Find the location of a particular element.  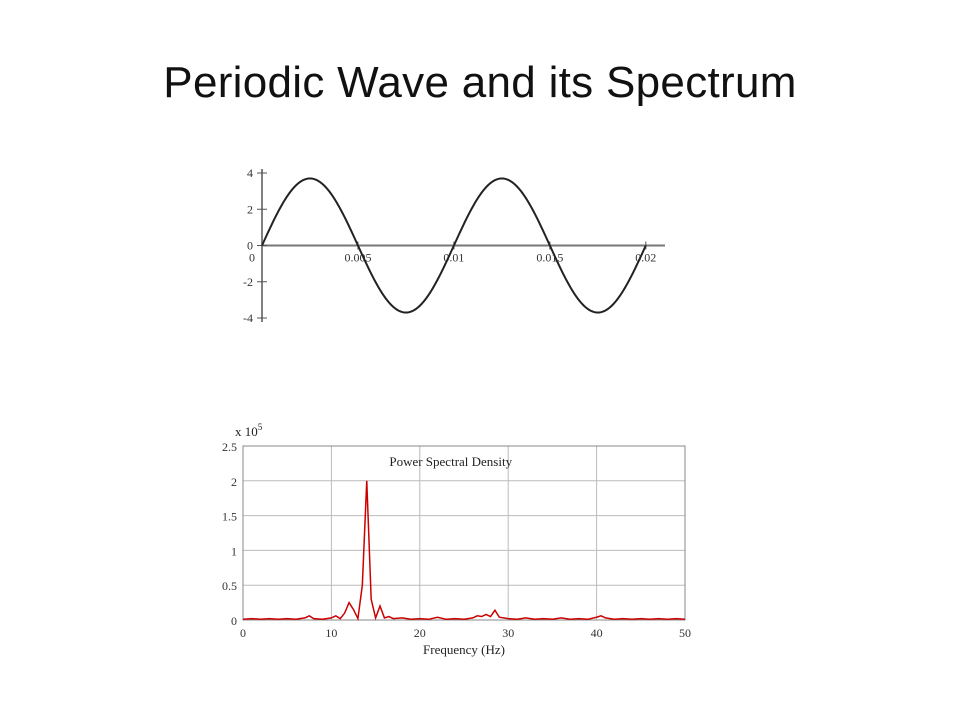

psd-y-tick-label: 2 is located at coordinates (234, 482).